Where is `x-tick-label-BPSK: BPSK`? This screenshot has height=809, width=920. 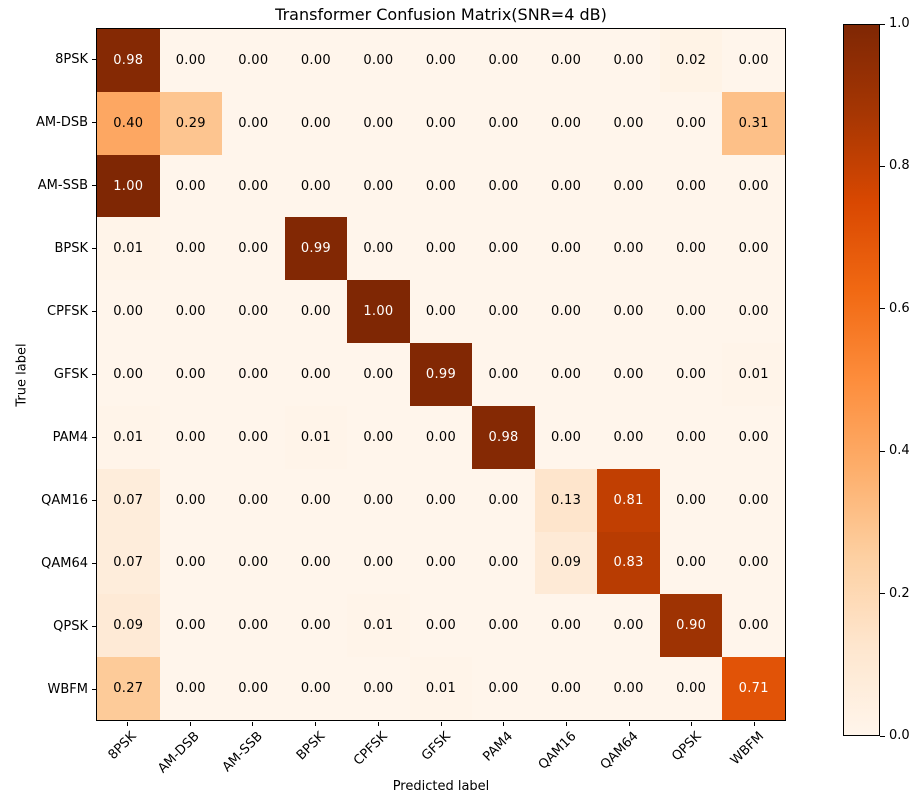
x-tick-label-BPSK: BPSK is located at coordinates (311, 746).